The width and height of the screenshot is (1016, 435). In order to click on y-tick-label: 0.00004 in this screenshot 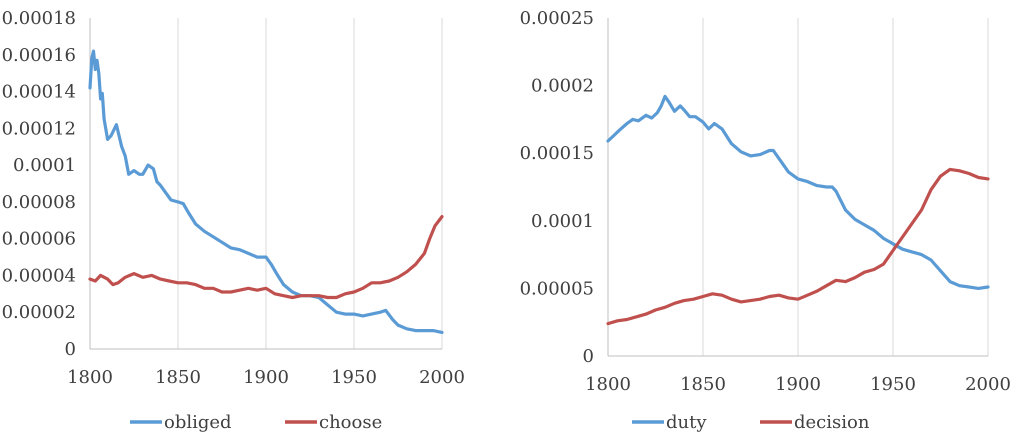, I will do `click(39, 275)`.